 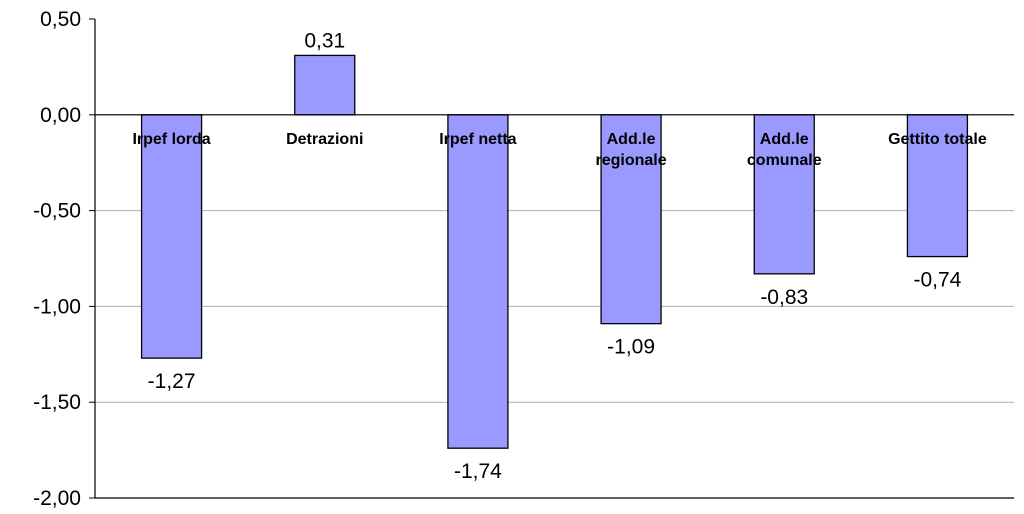 I want to click on y-tick-label: 0,50, so click(x=60, y=19).